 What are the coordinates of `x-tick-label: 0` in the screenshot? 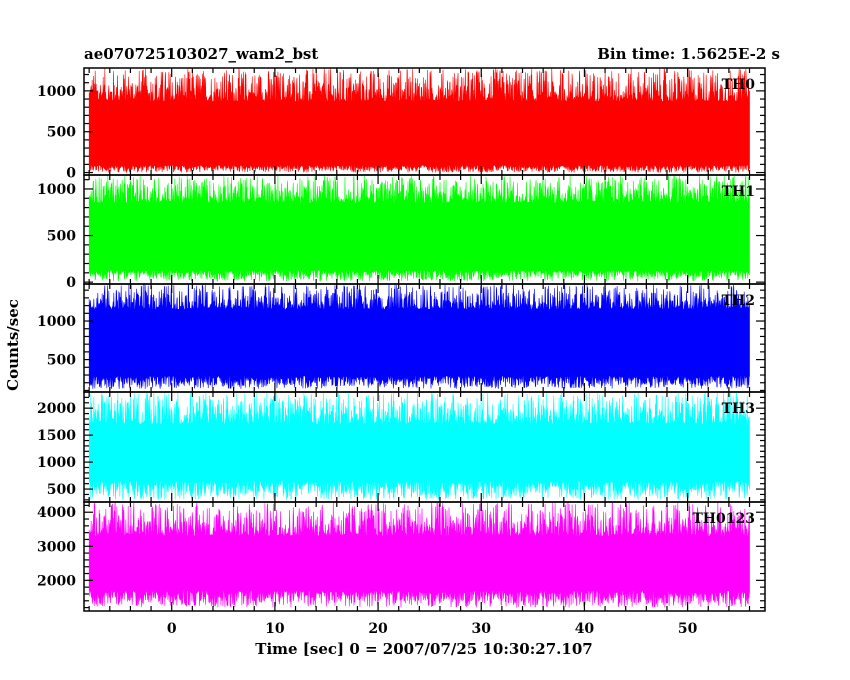 It's located at (172, 629).